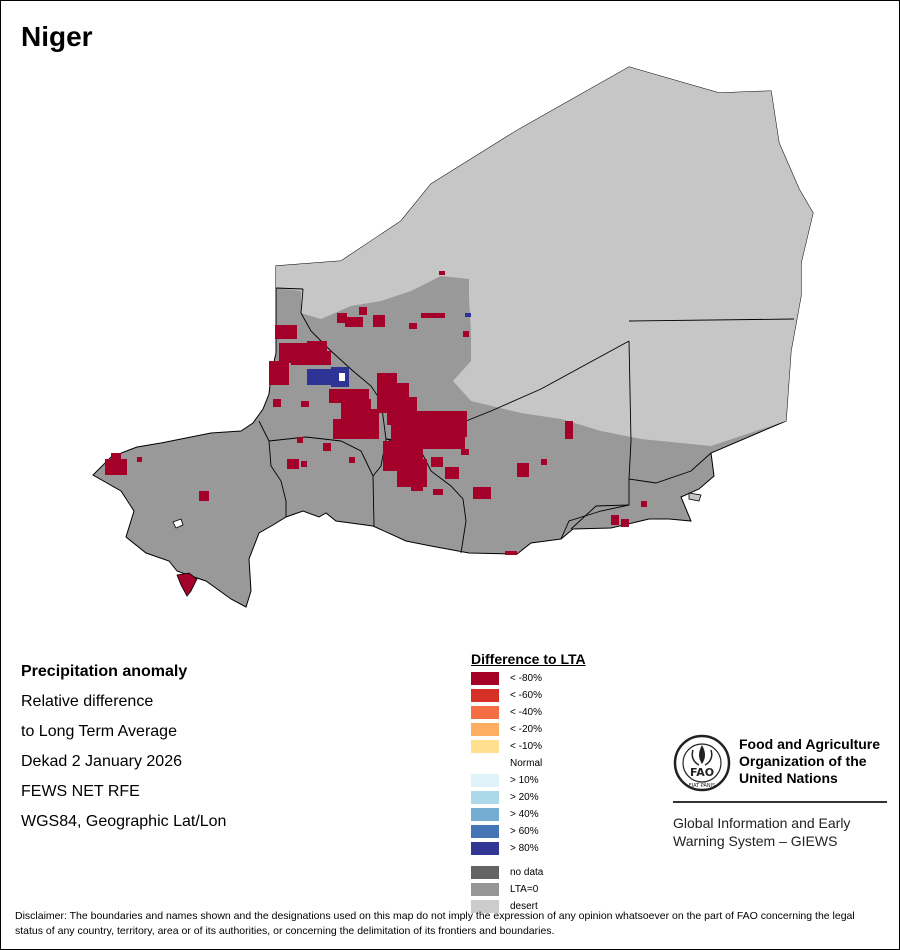 The width and height of the screenshot is (900, 950). I want to click on fao-logo-icon: FAO FIAT PANIS, so click(702, 763).